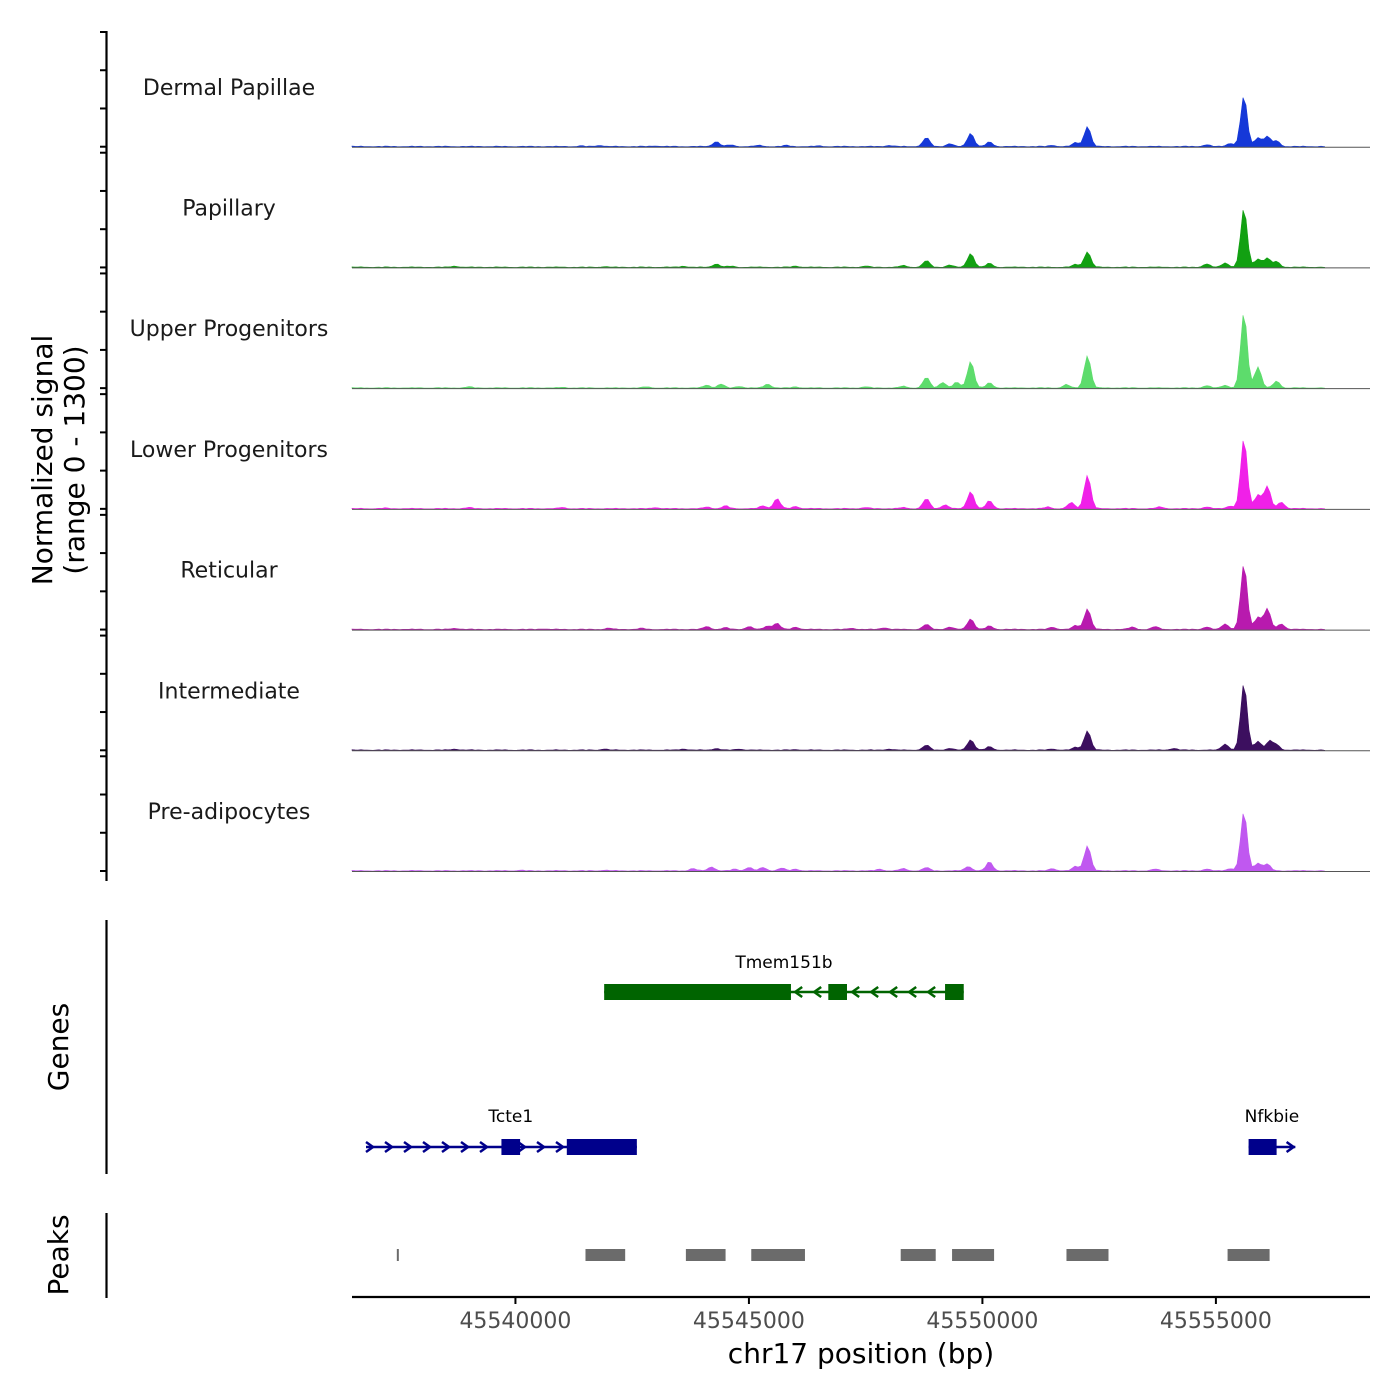 Image resolution: width=1400 pixels, height=1400 pixels. Describe the element at coordinates (861, 1353) in the screenshot. I see `x-axis-title: chr17 position (bp)` at that location.